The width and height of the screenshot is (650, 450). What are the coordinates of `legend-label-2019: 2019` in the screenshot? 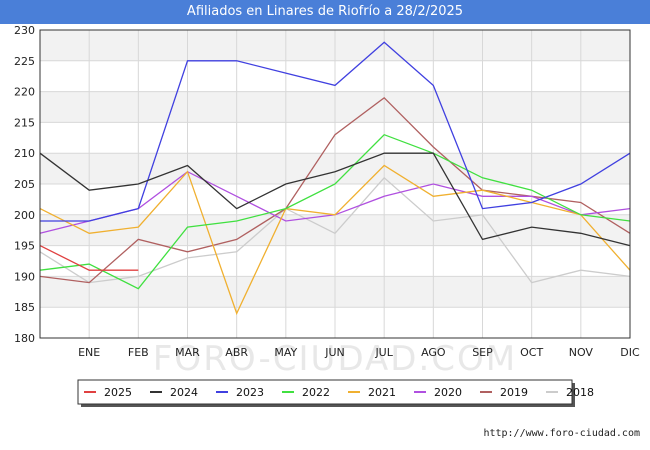 It's located at (514, 392).